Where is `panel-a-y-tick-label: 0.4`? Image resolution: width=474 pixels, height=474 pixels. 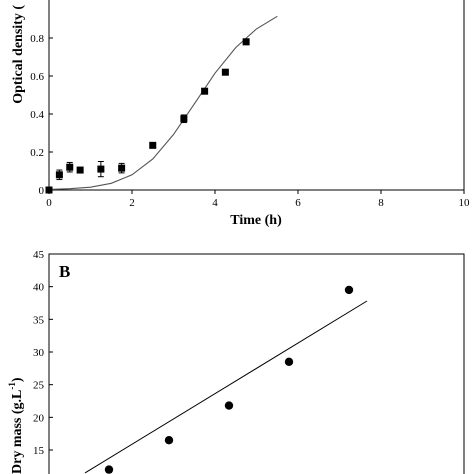 panel-a-y-tick-label: 0.4 is located at coordinates (37, 115).